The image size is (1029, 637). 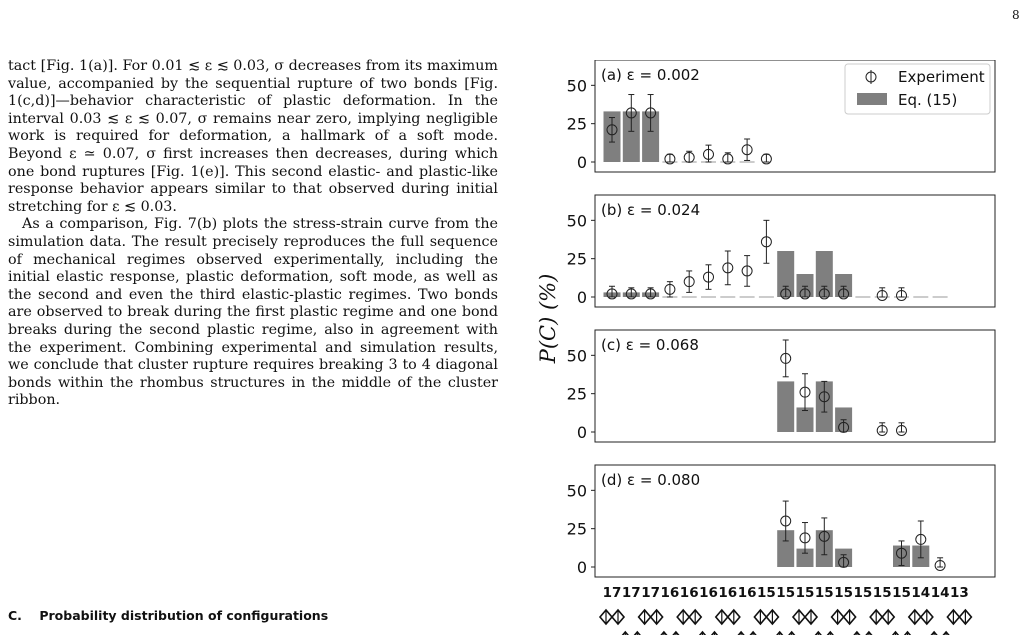 I want to click on panel-label: (a) ε = 0.002, so click(x=650, y=75).